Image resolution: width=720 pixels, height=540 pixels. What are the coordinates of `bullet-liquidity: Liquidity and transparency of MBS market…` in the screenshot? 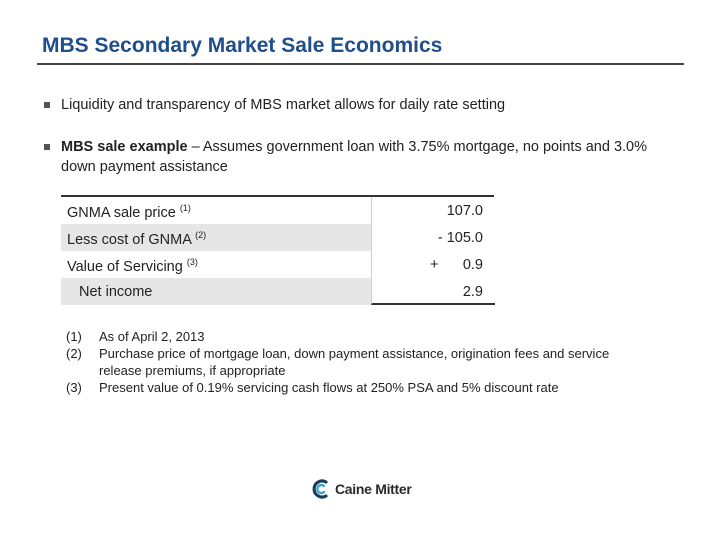 It's located at (364, 105).